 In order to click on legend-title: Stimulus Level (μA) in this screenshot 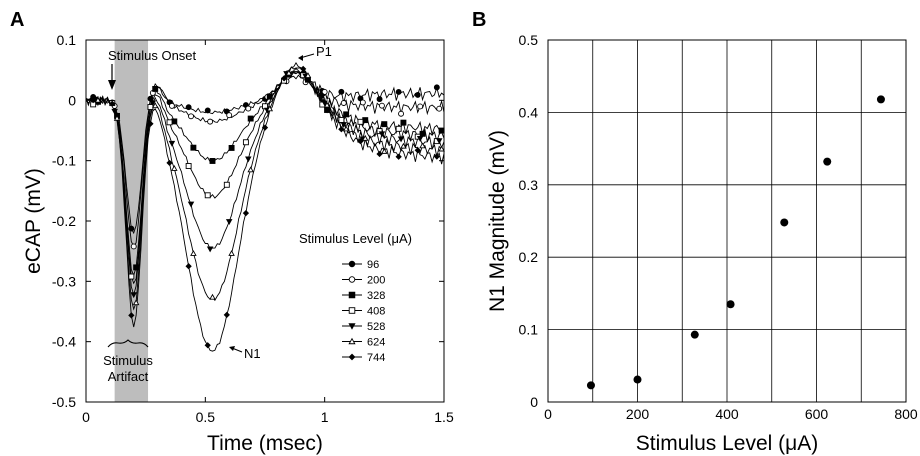, I will do `click(355, 238)`.